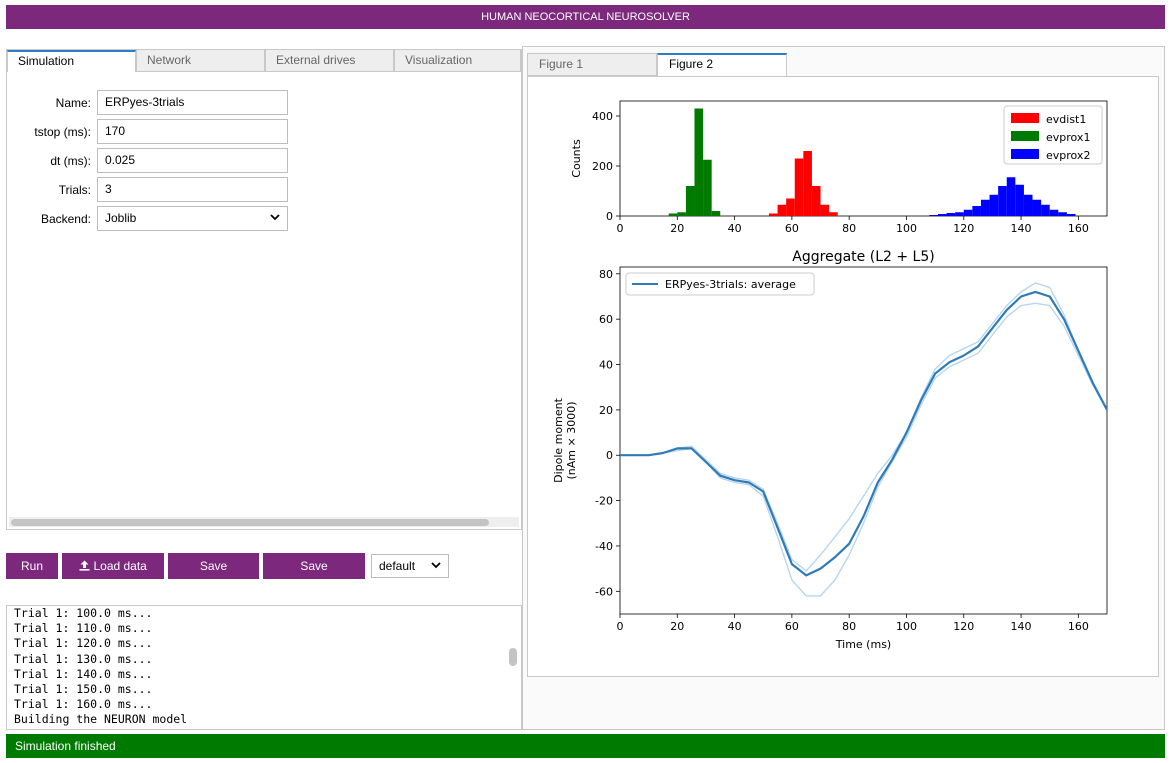  Describe the element at coordinates (863, 644) in the screenshot. I see `dipole-x-axis-label: Time (ms)` at that location.